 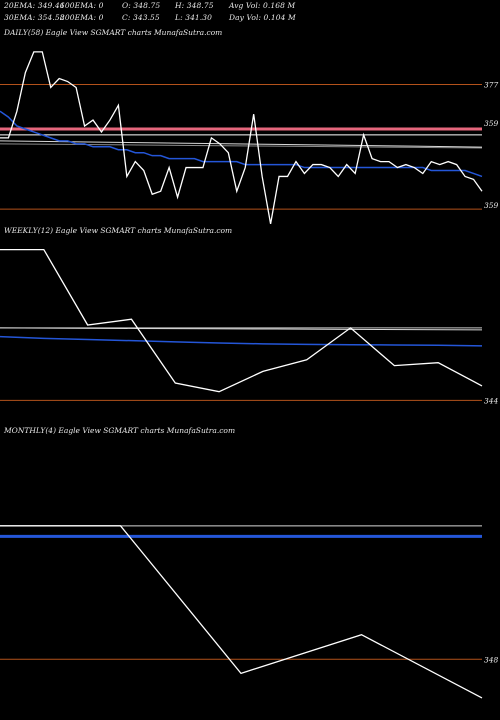 I want to click on avg-vol-readout: Avg Vol: 0.168 M, so click(x=262, y=5).